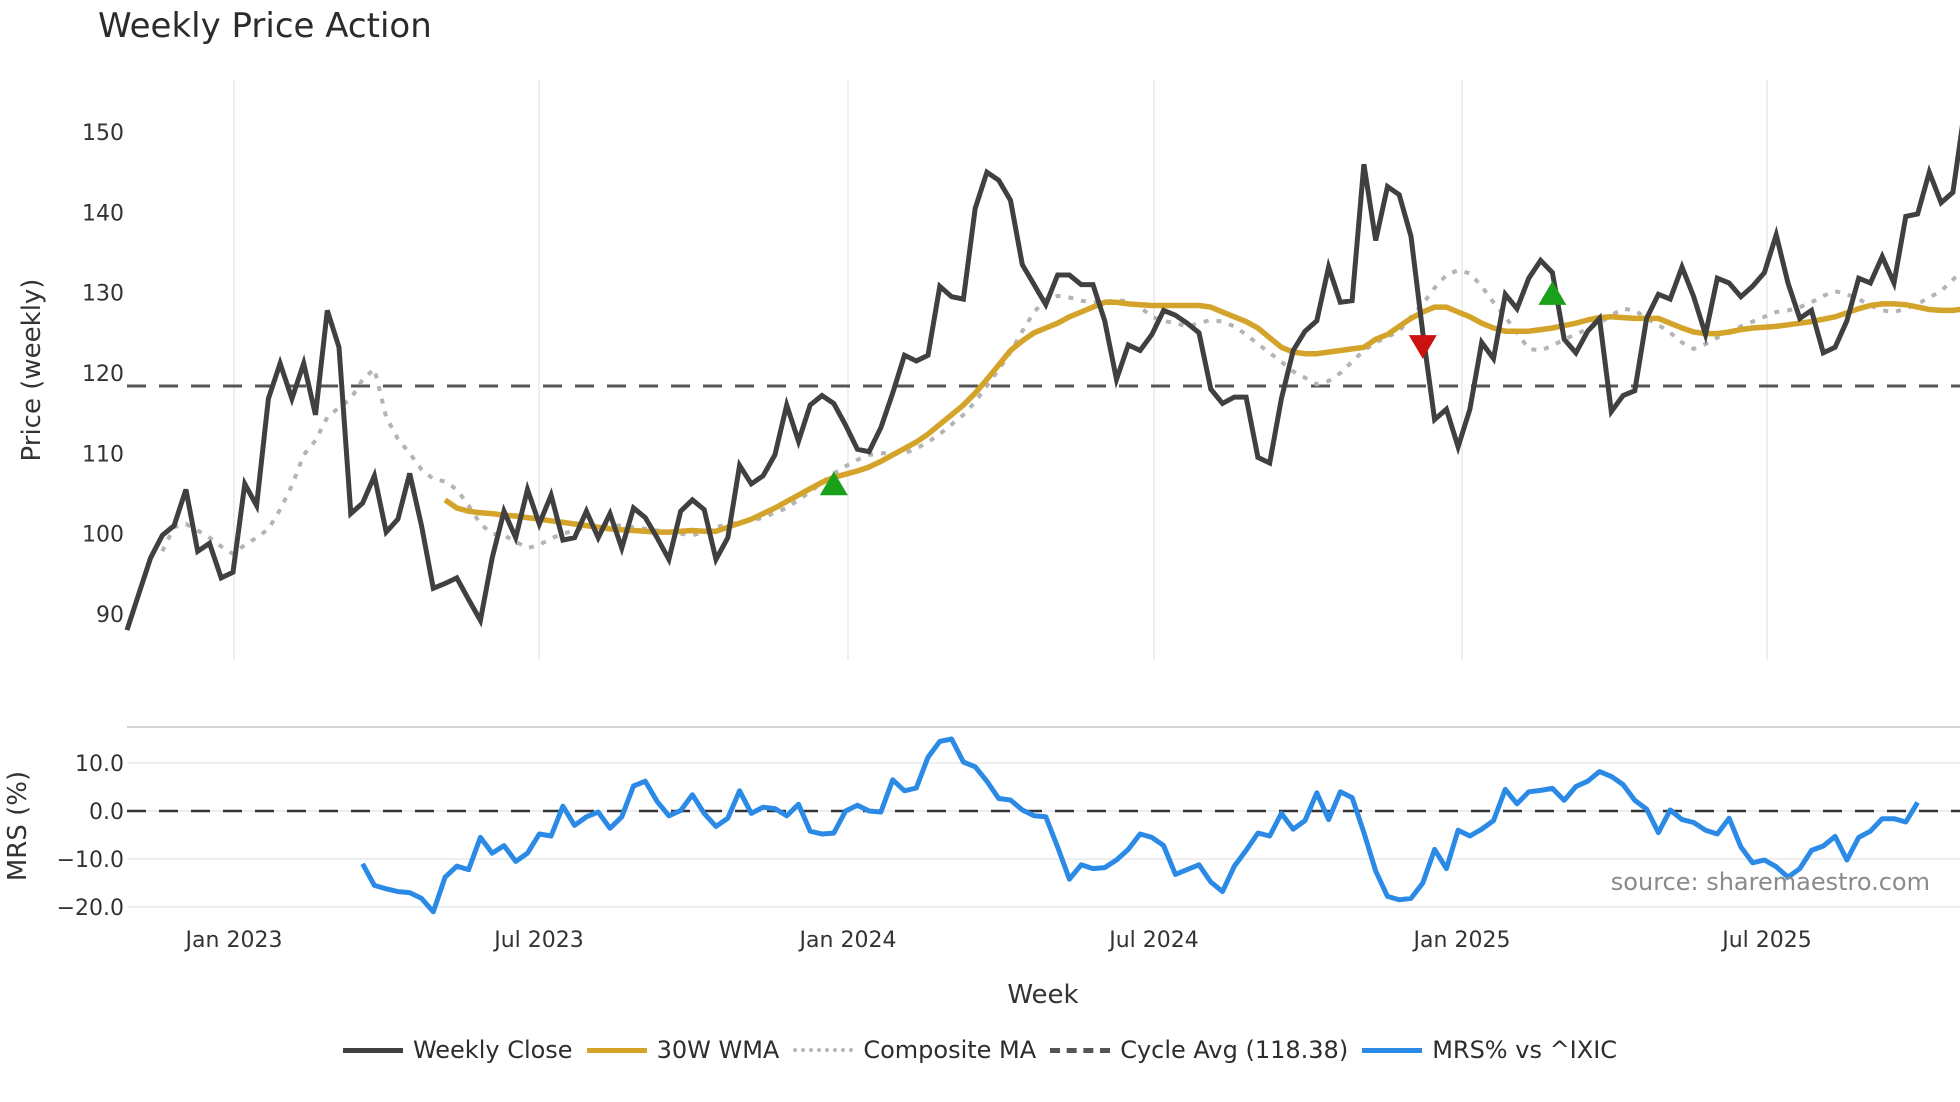  I want to click on legend-label: MRS% vs ^IXIC, so click(1525, 1050).